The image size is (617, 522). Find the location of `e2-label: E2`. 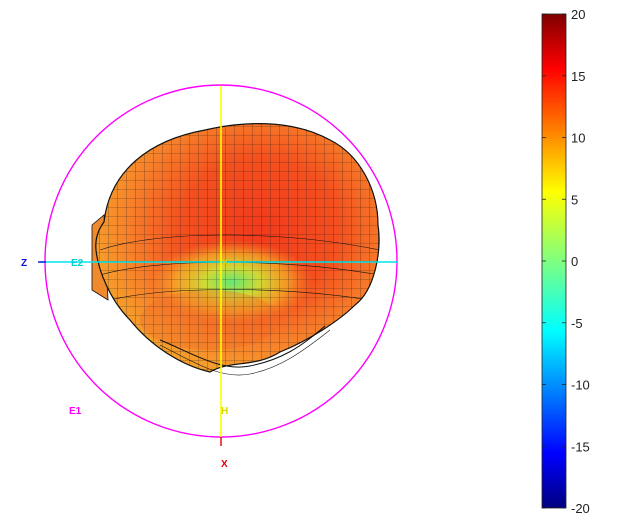

e2-label: E2 is located at coordinates (77, 263).